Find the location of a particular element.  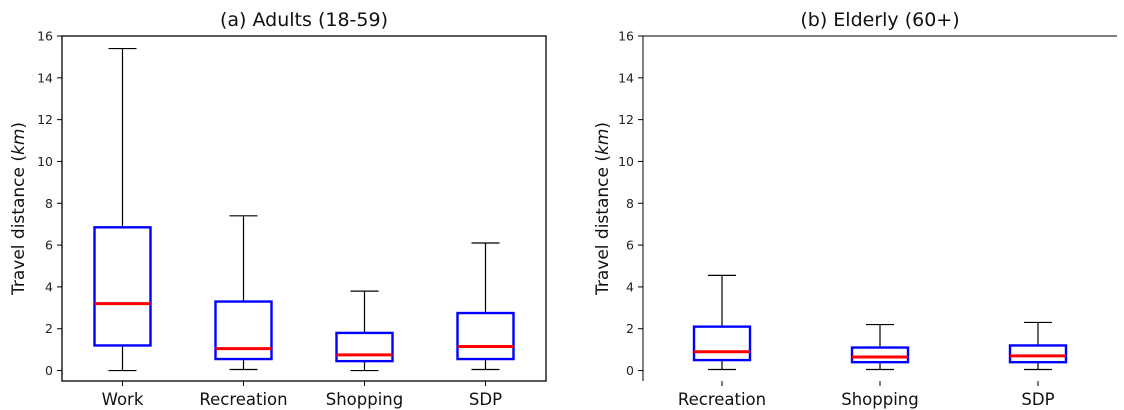

panel-title: (a) Adults (18-59) is located at coordinates (304, 20).